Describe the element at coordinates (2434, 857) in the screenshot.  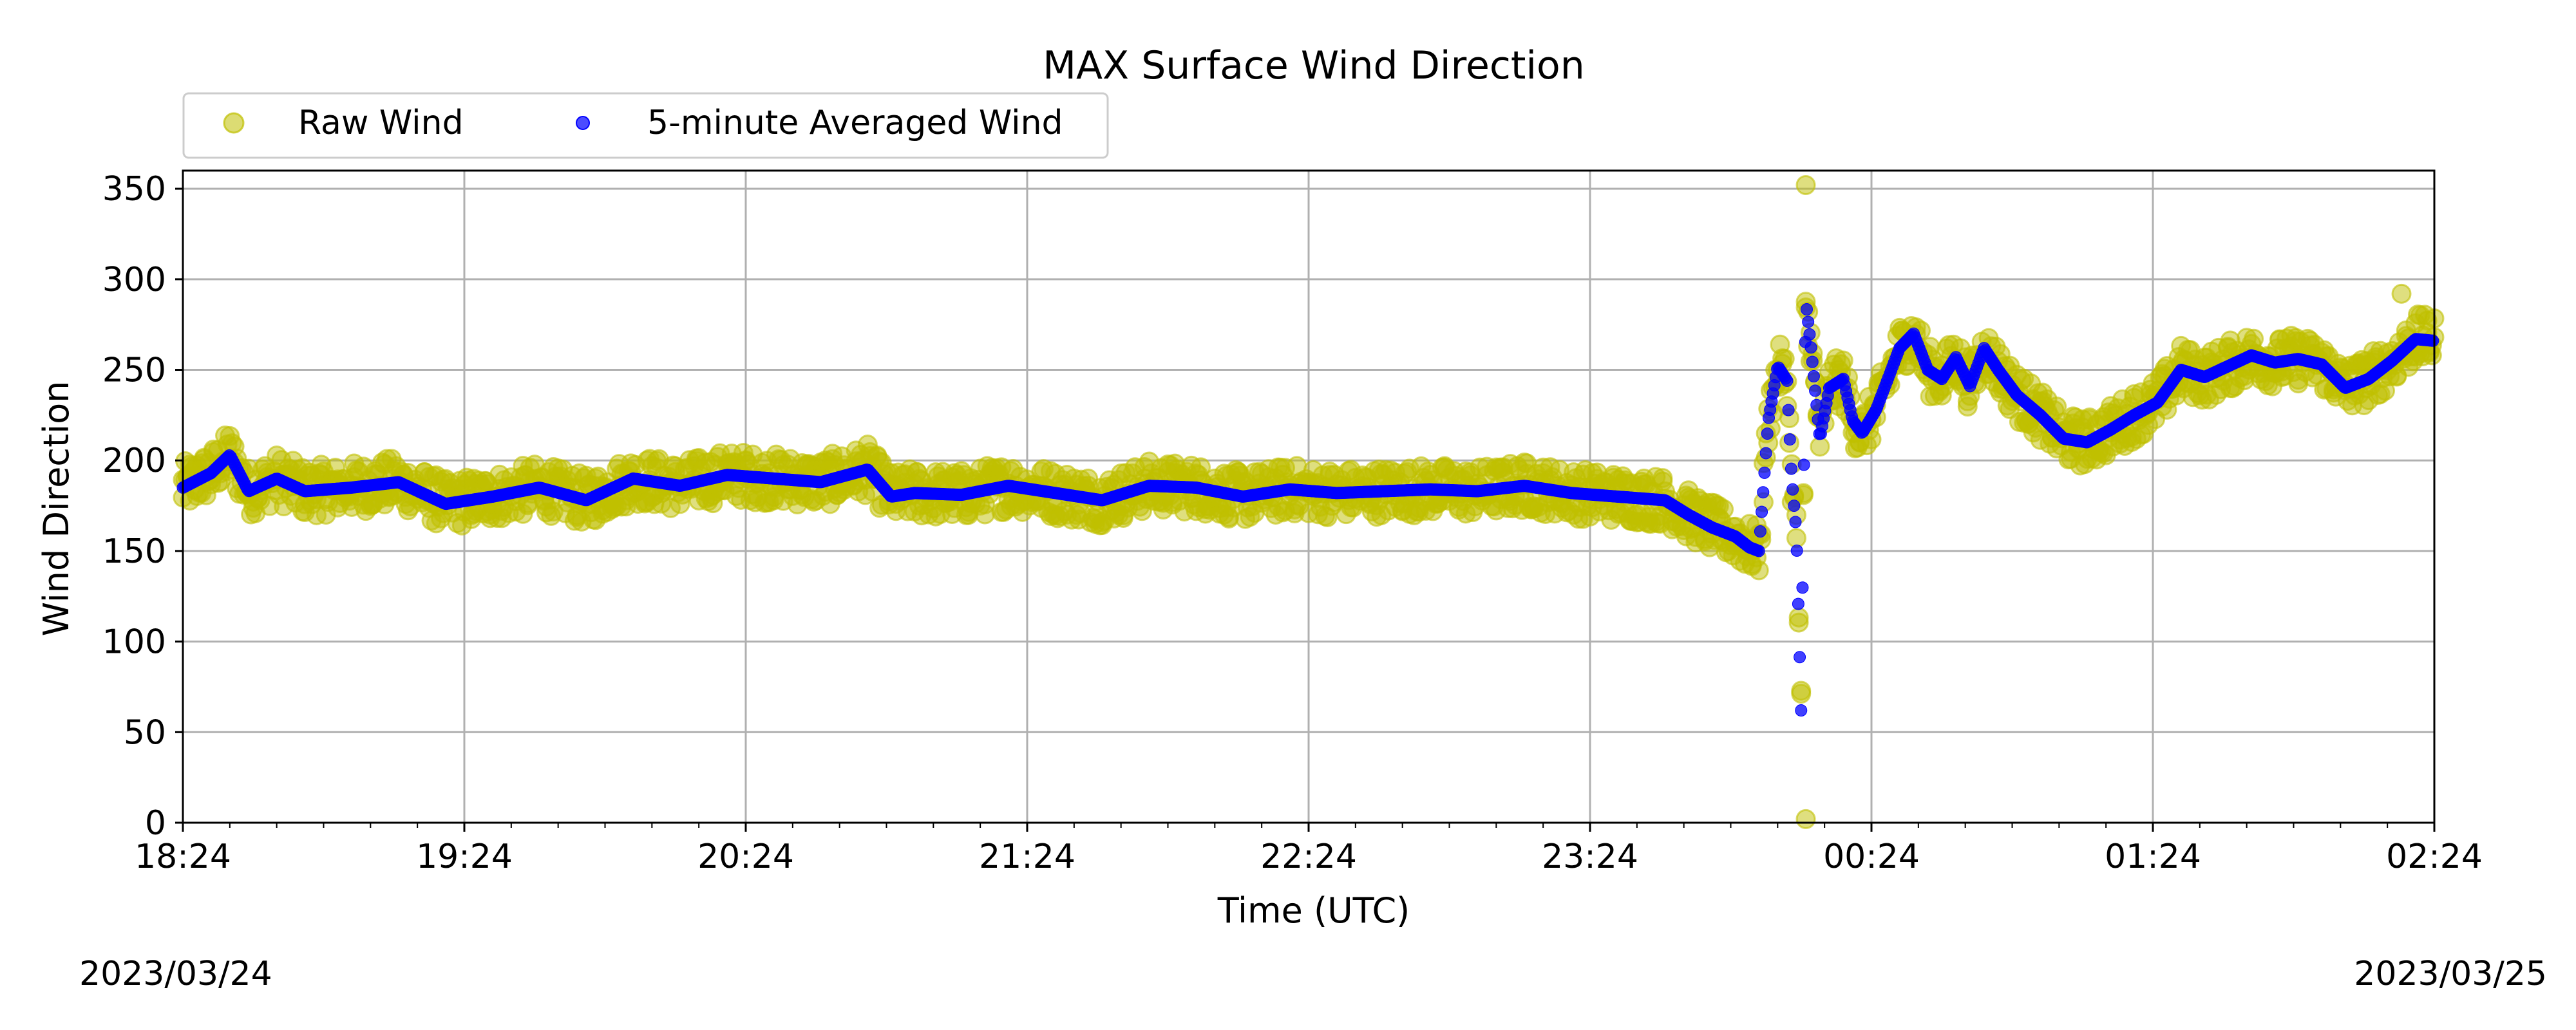
I see `x-tick-label: 02:24` at that location.